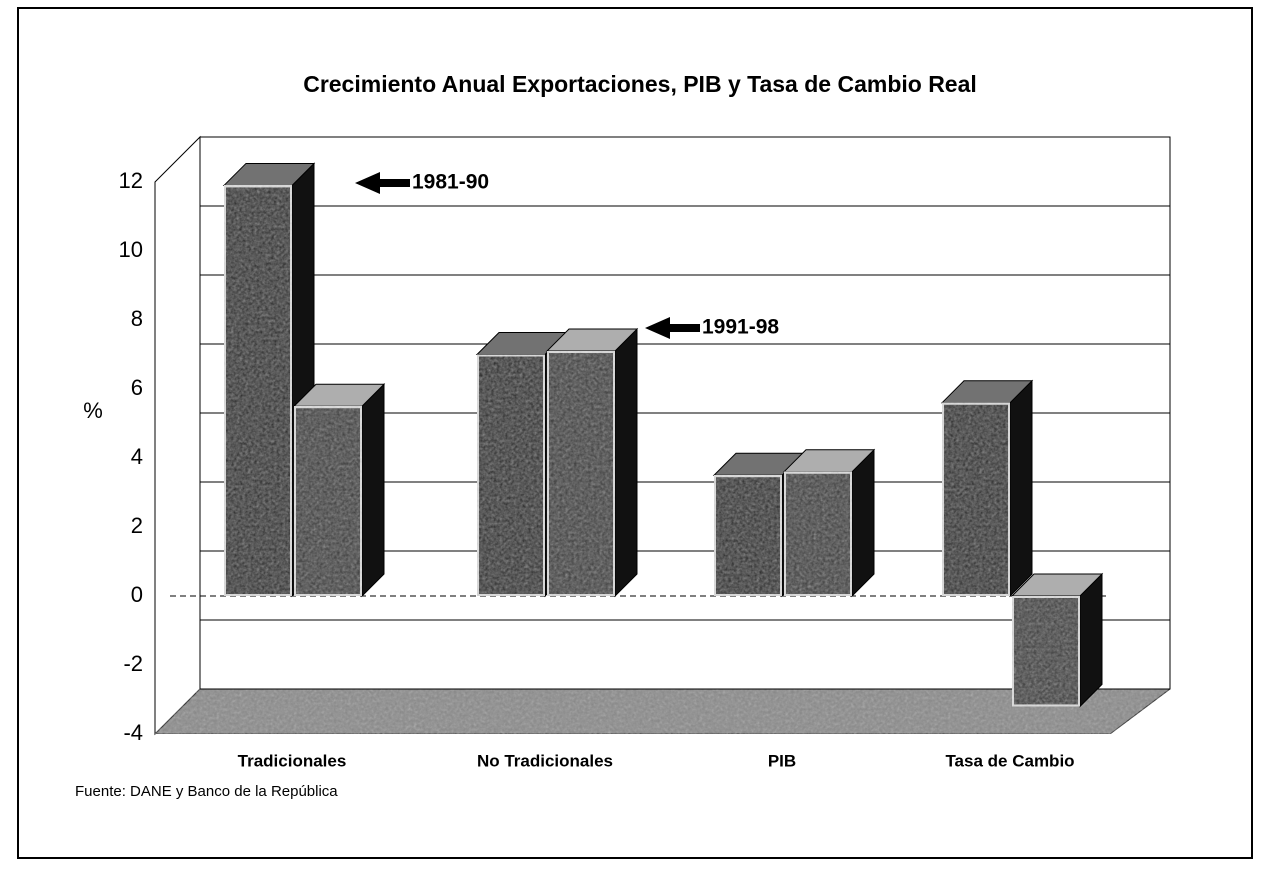  What do you see at coordinates (137, 594) in the screenshot?
I see `y-tick-label: 0` at bounding box center [137, 594].